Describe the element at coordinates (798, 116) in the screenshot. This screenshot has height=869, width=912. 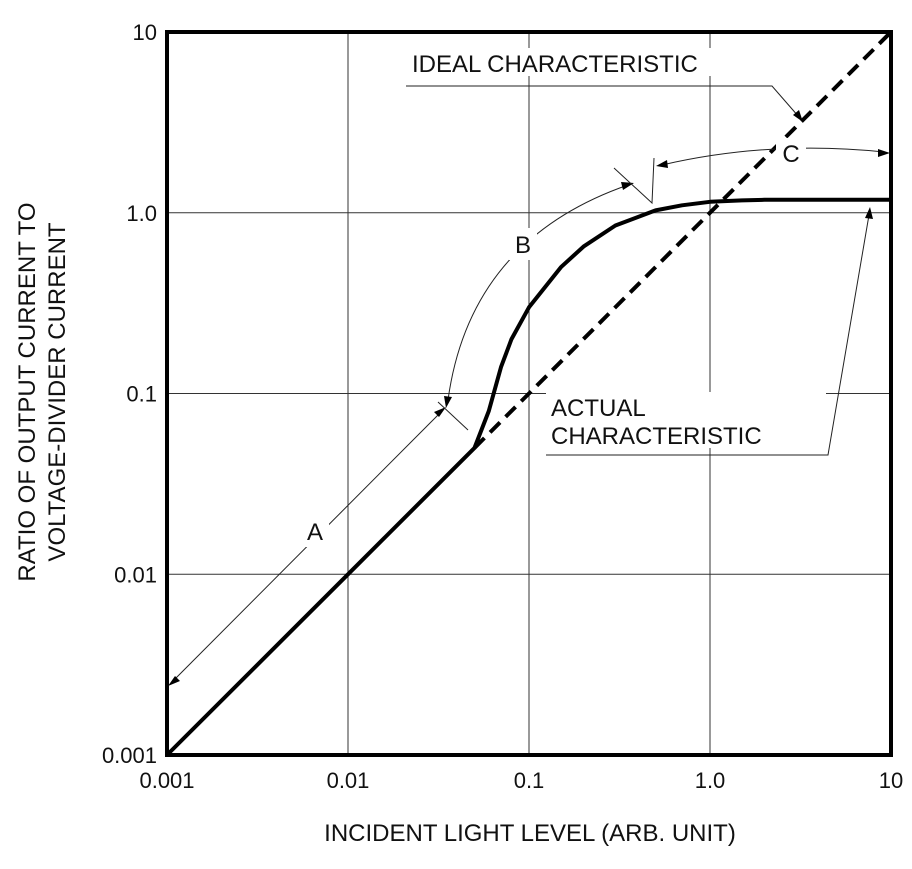
I see `ideal-arrowhead` at that location.